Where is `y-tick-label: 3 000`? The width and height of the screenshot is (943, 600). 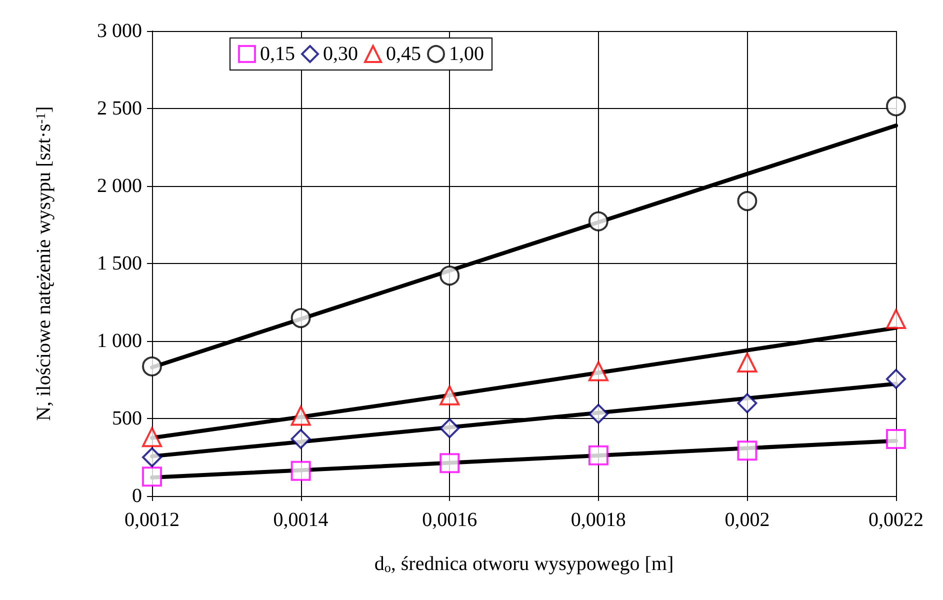
y-tick-label: 3 000 is located at coordinates (119, 31).